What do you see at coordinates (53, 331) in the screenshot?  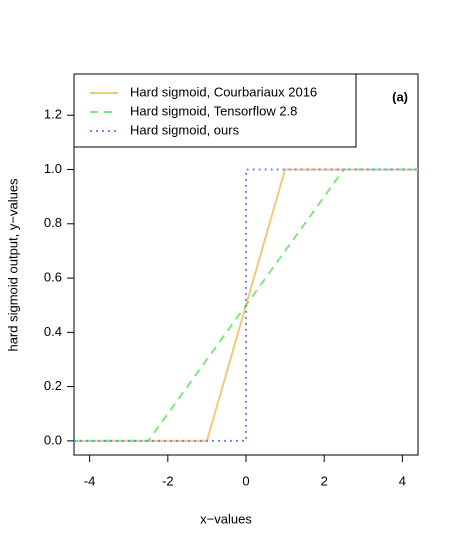 I see `y-tick-label: 0.4` at bounding box center [53, 331].